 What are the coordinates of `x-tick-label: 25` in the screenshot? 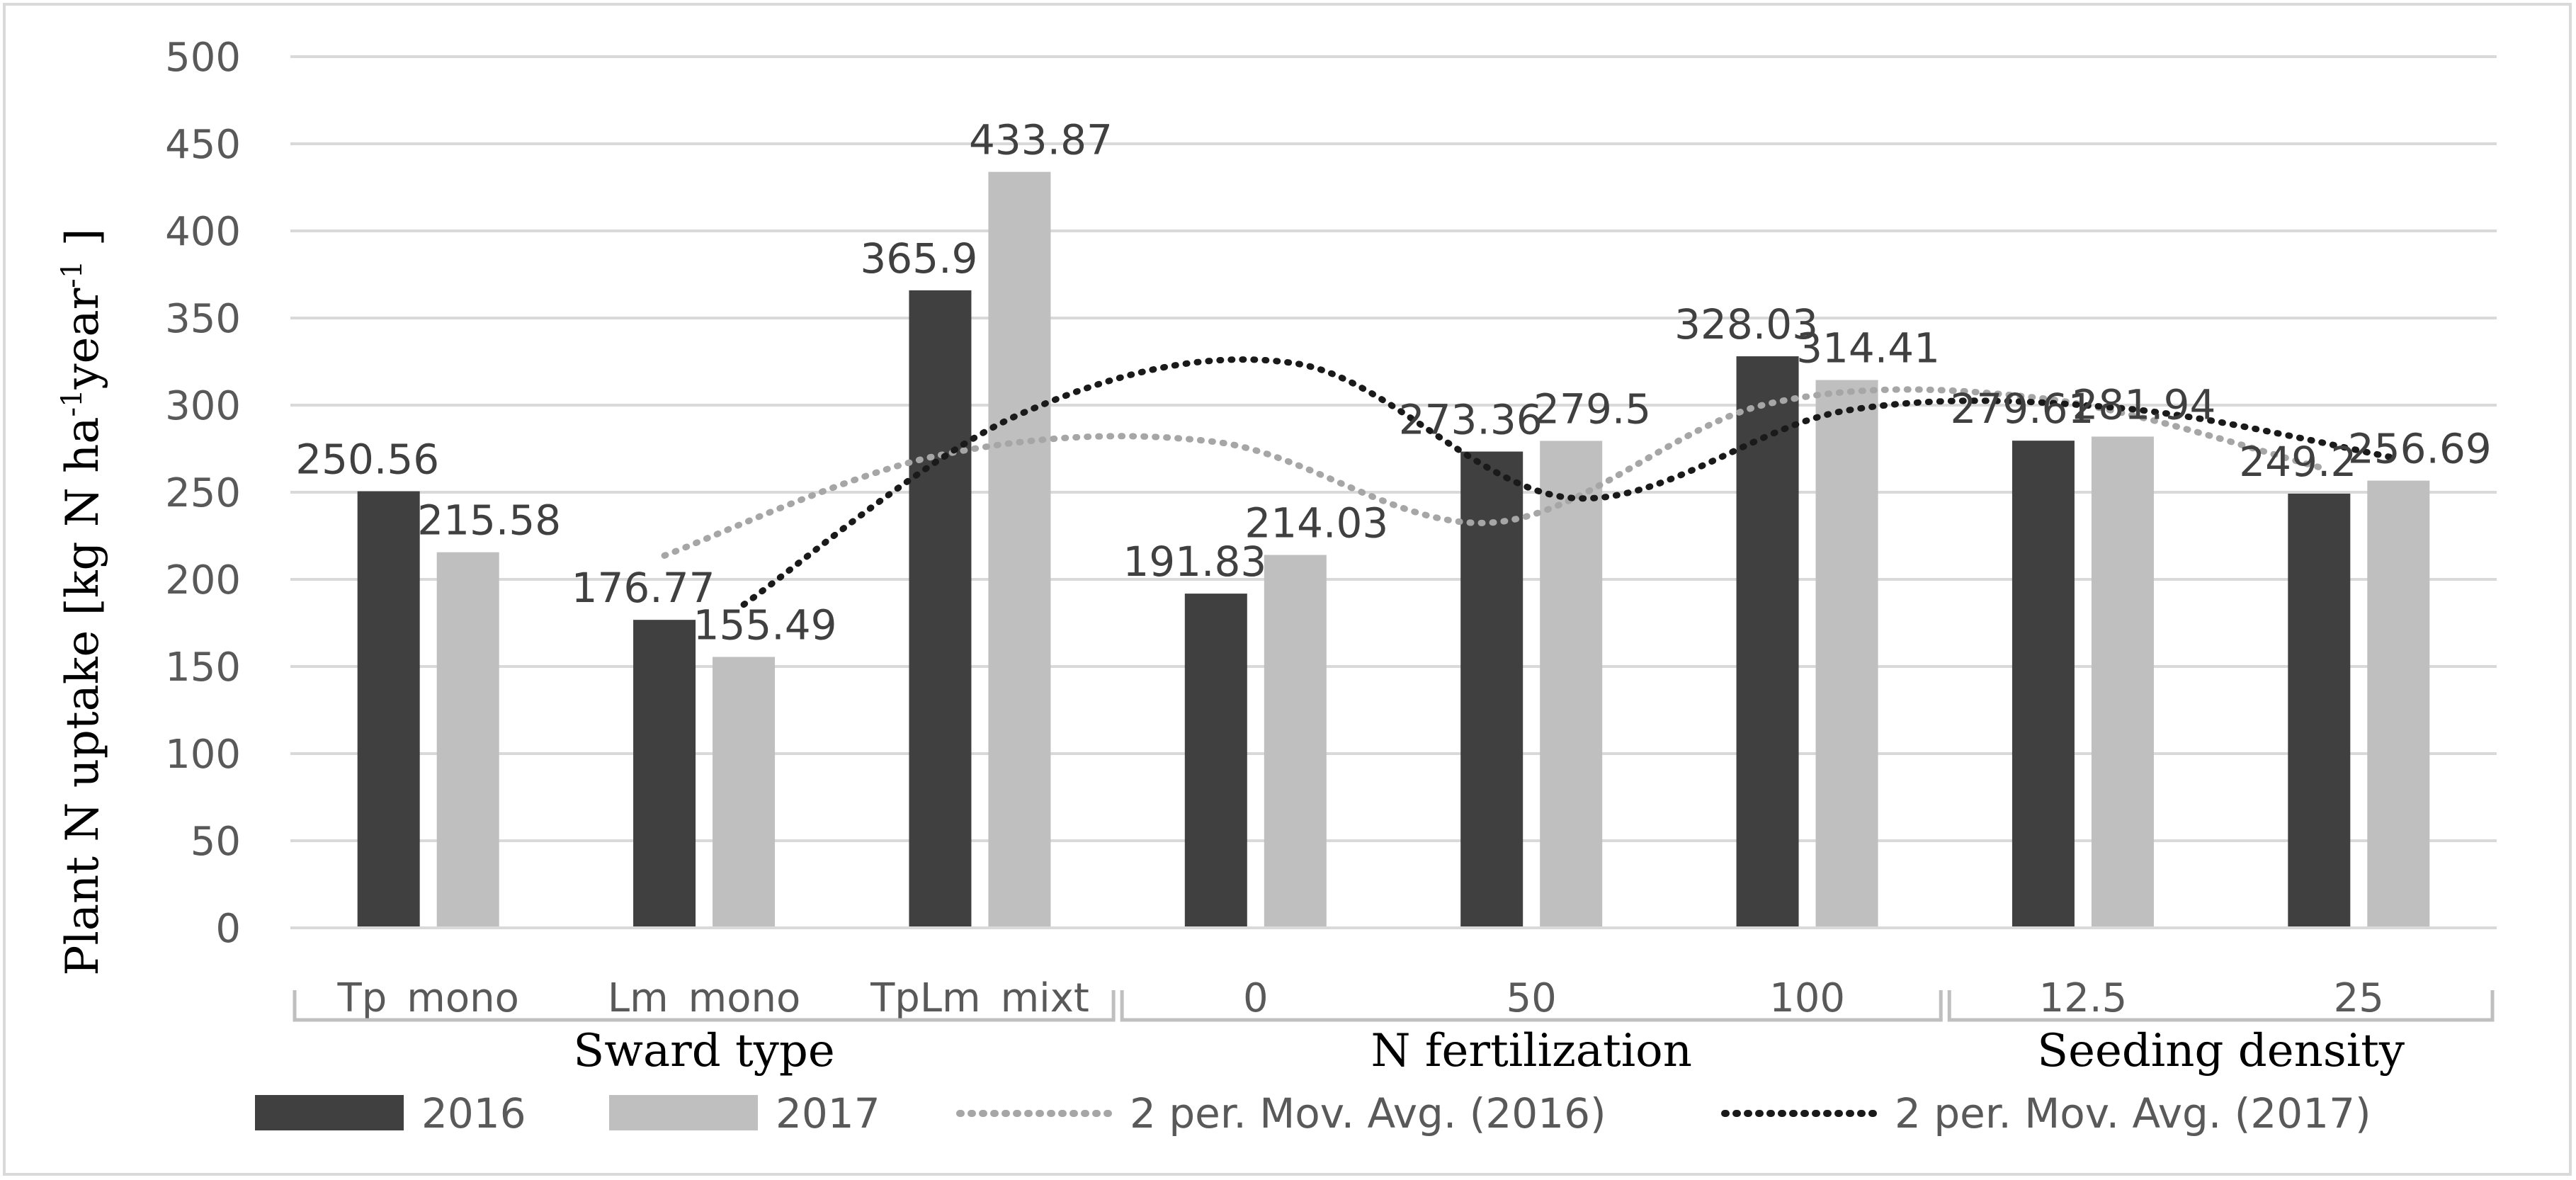 It's located at (2359, 998).